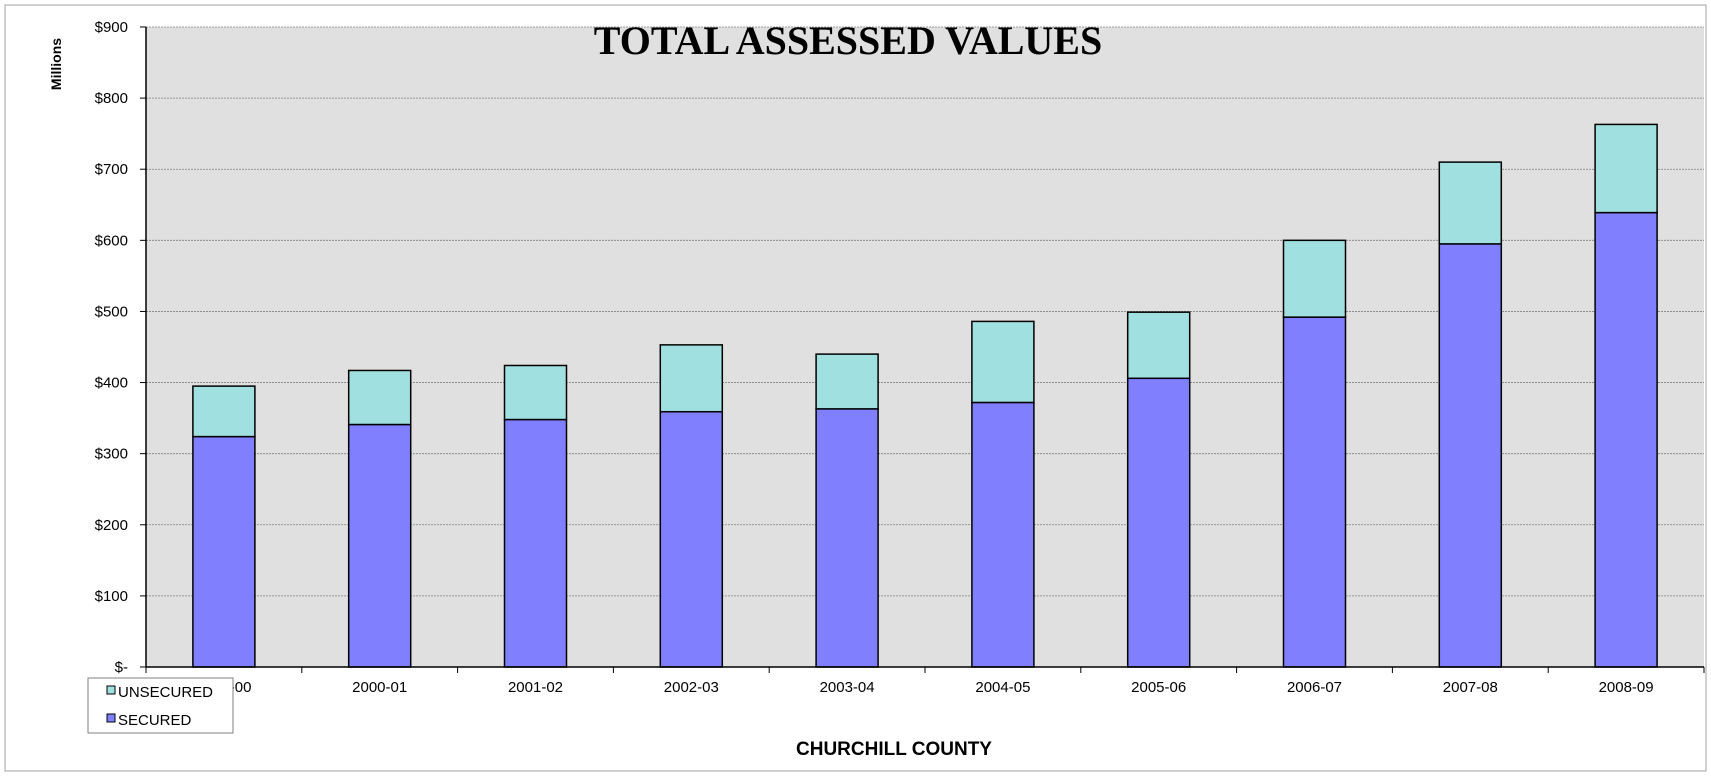  What do you see at coordinates (111, 596) in the screenshot?
I see `y-tick-label: $100` at bounding box center [111, 596].